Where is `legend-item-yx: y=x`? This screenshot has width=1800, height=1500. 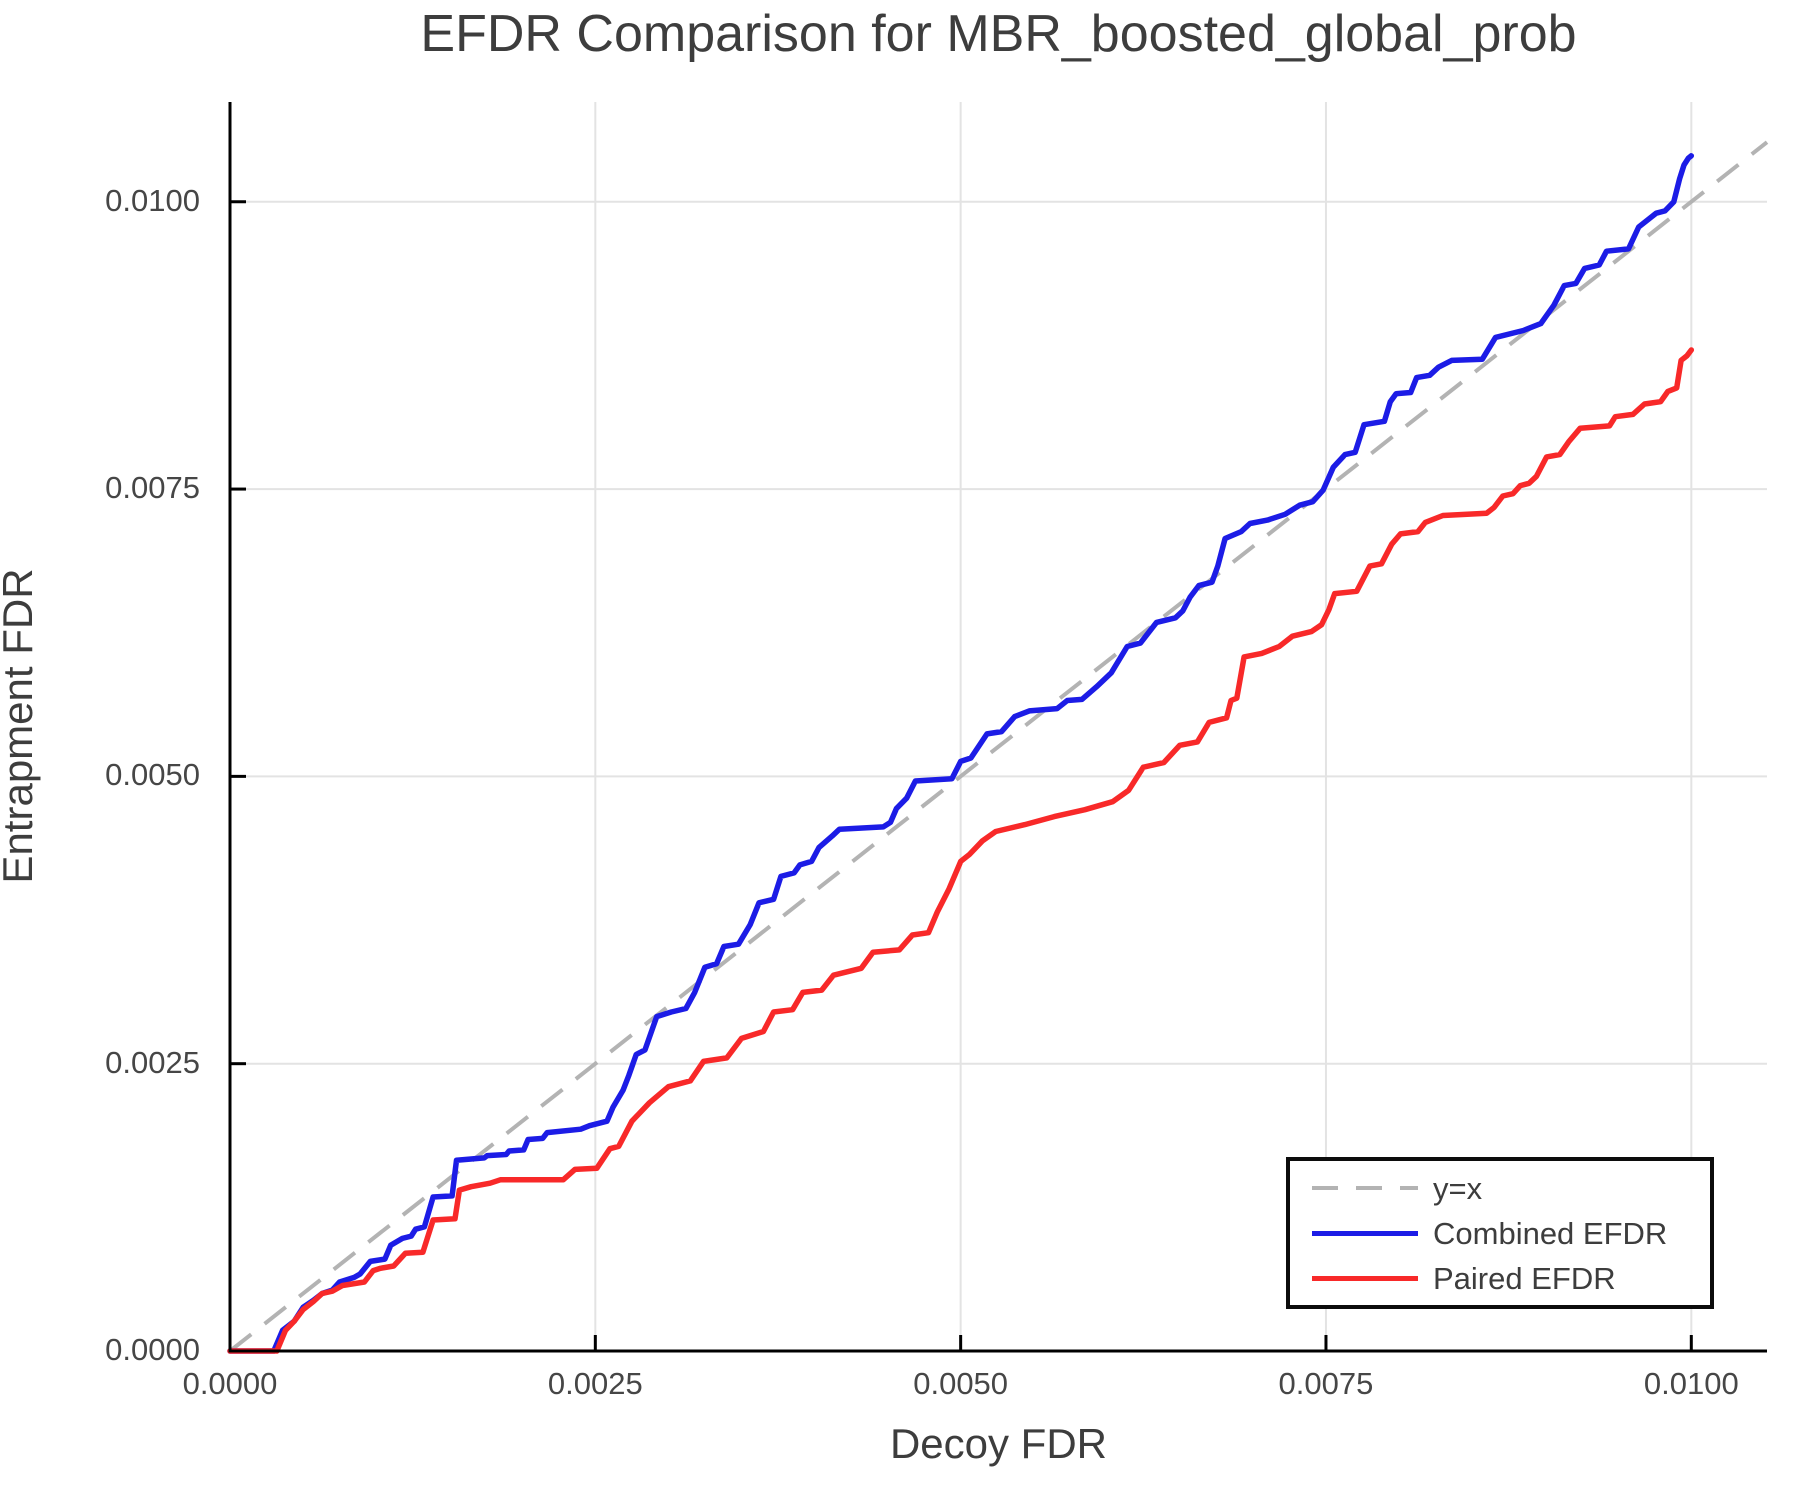 legend-item-yx: y=x is located at coordinates (1511, 1188).